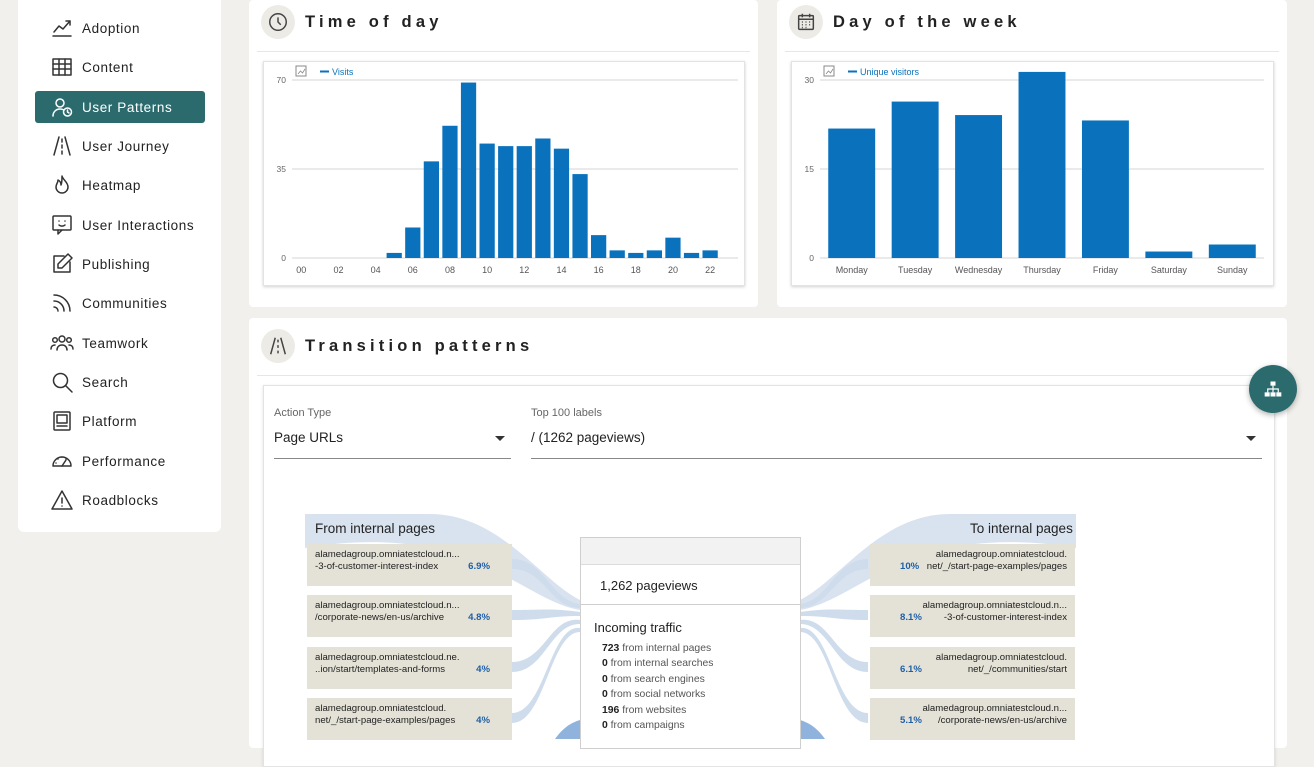  I want to click on incoming-traffic-row: 0 from social networks, so click(653, 694).